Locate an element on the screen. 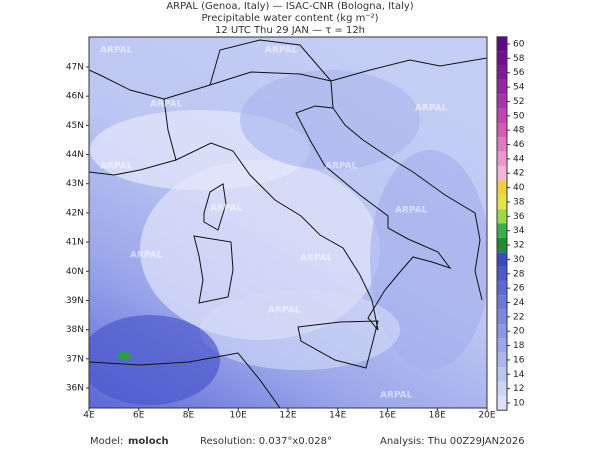  lat-label: 36N is located at coordinates (75, 389).